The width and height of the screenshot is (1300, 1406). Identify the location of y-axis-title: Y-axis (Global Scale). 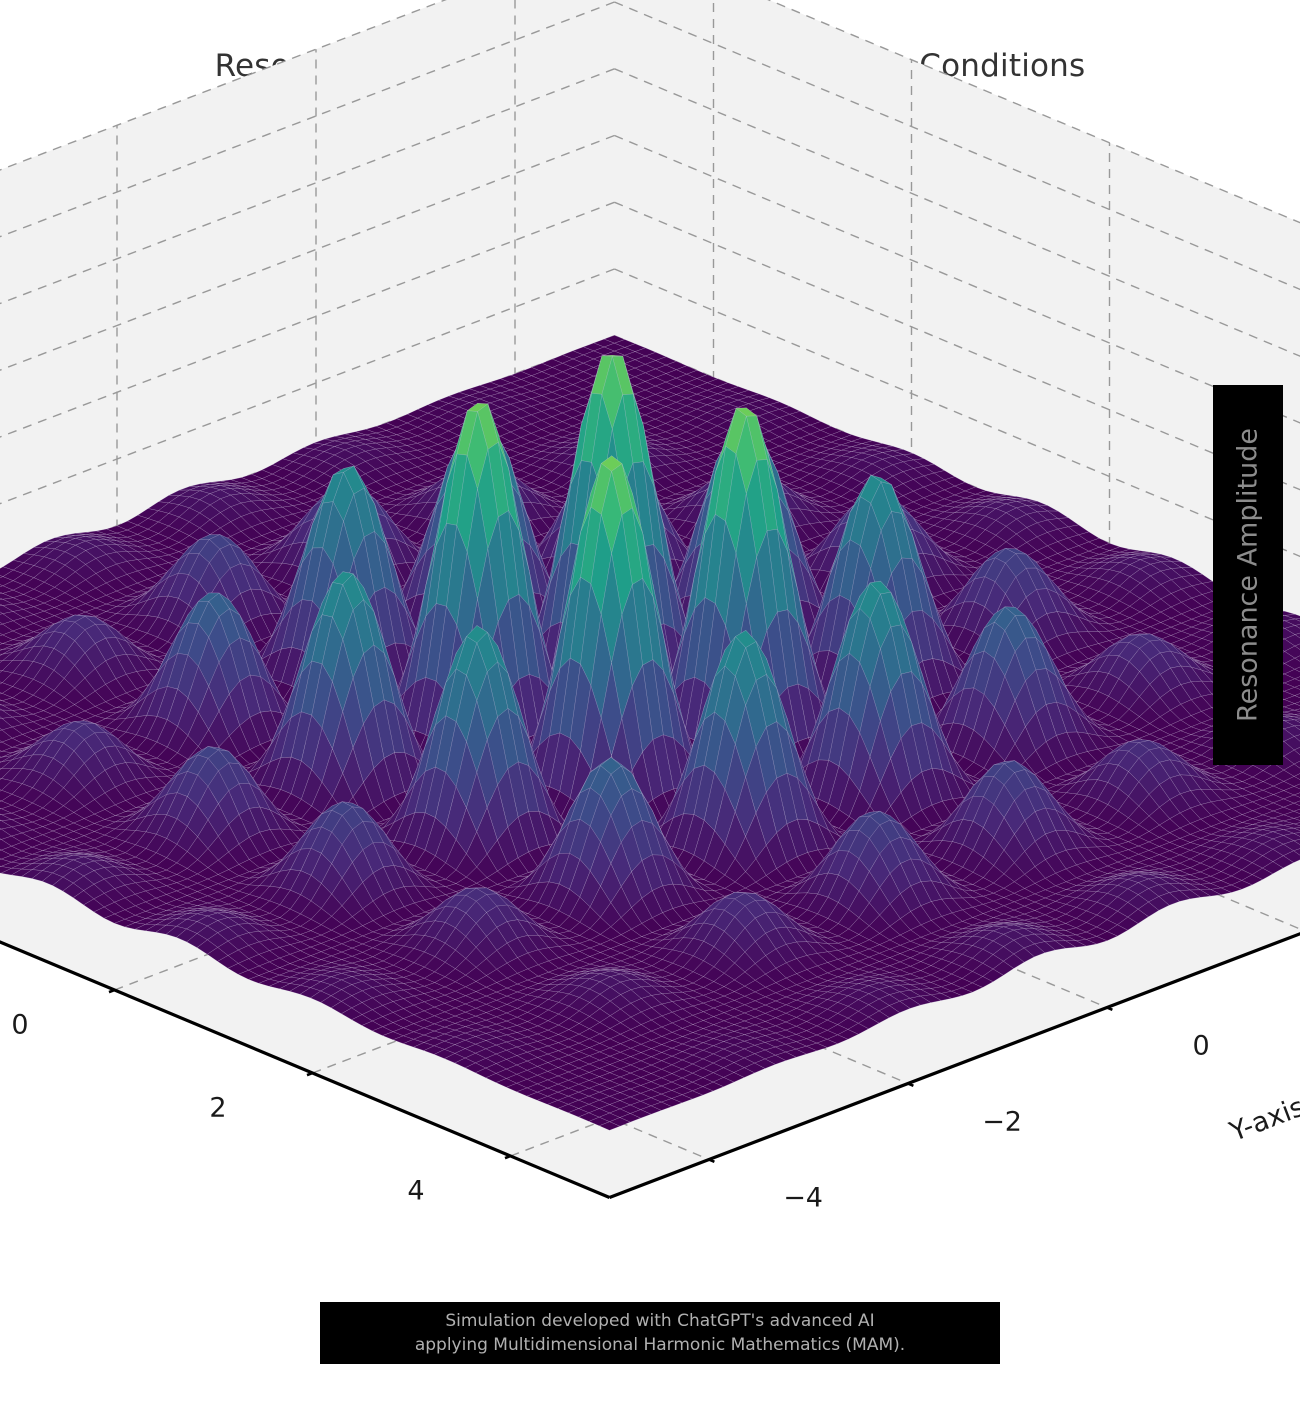
(1262, 1084).